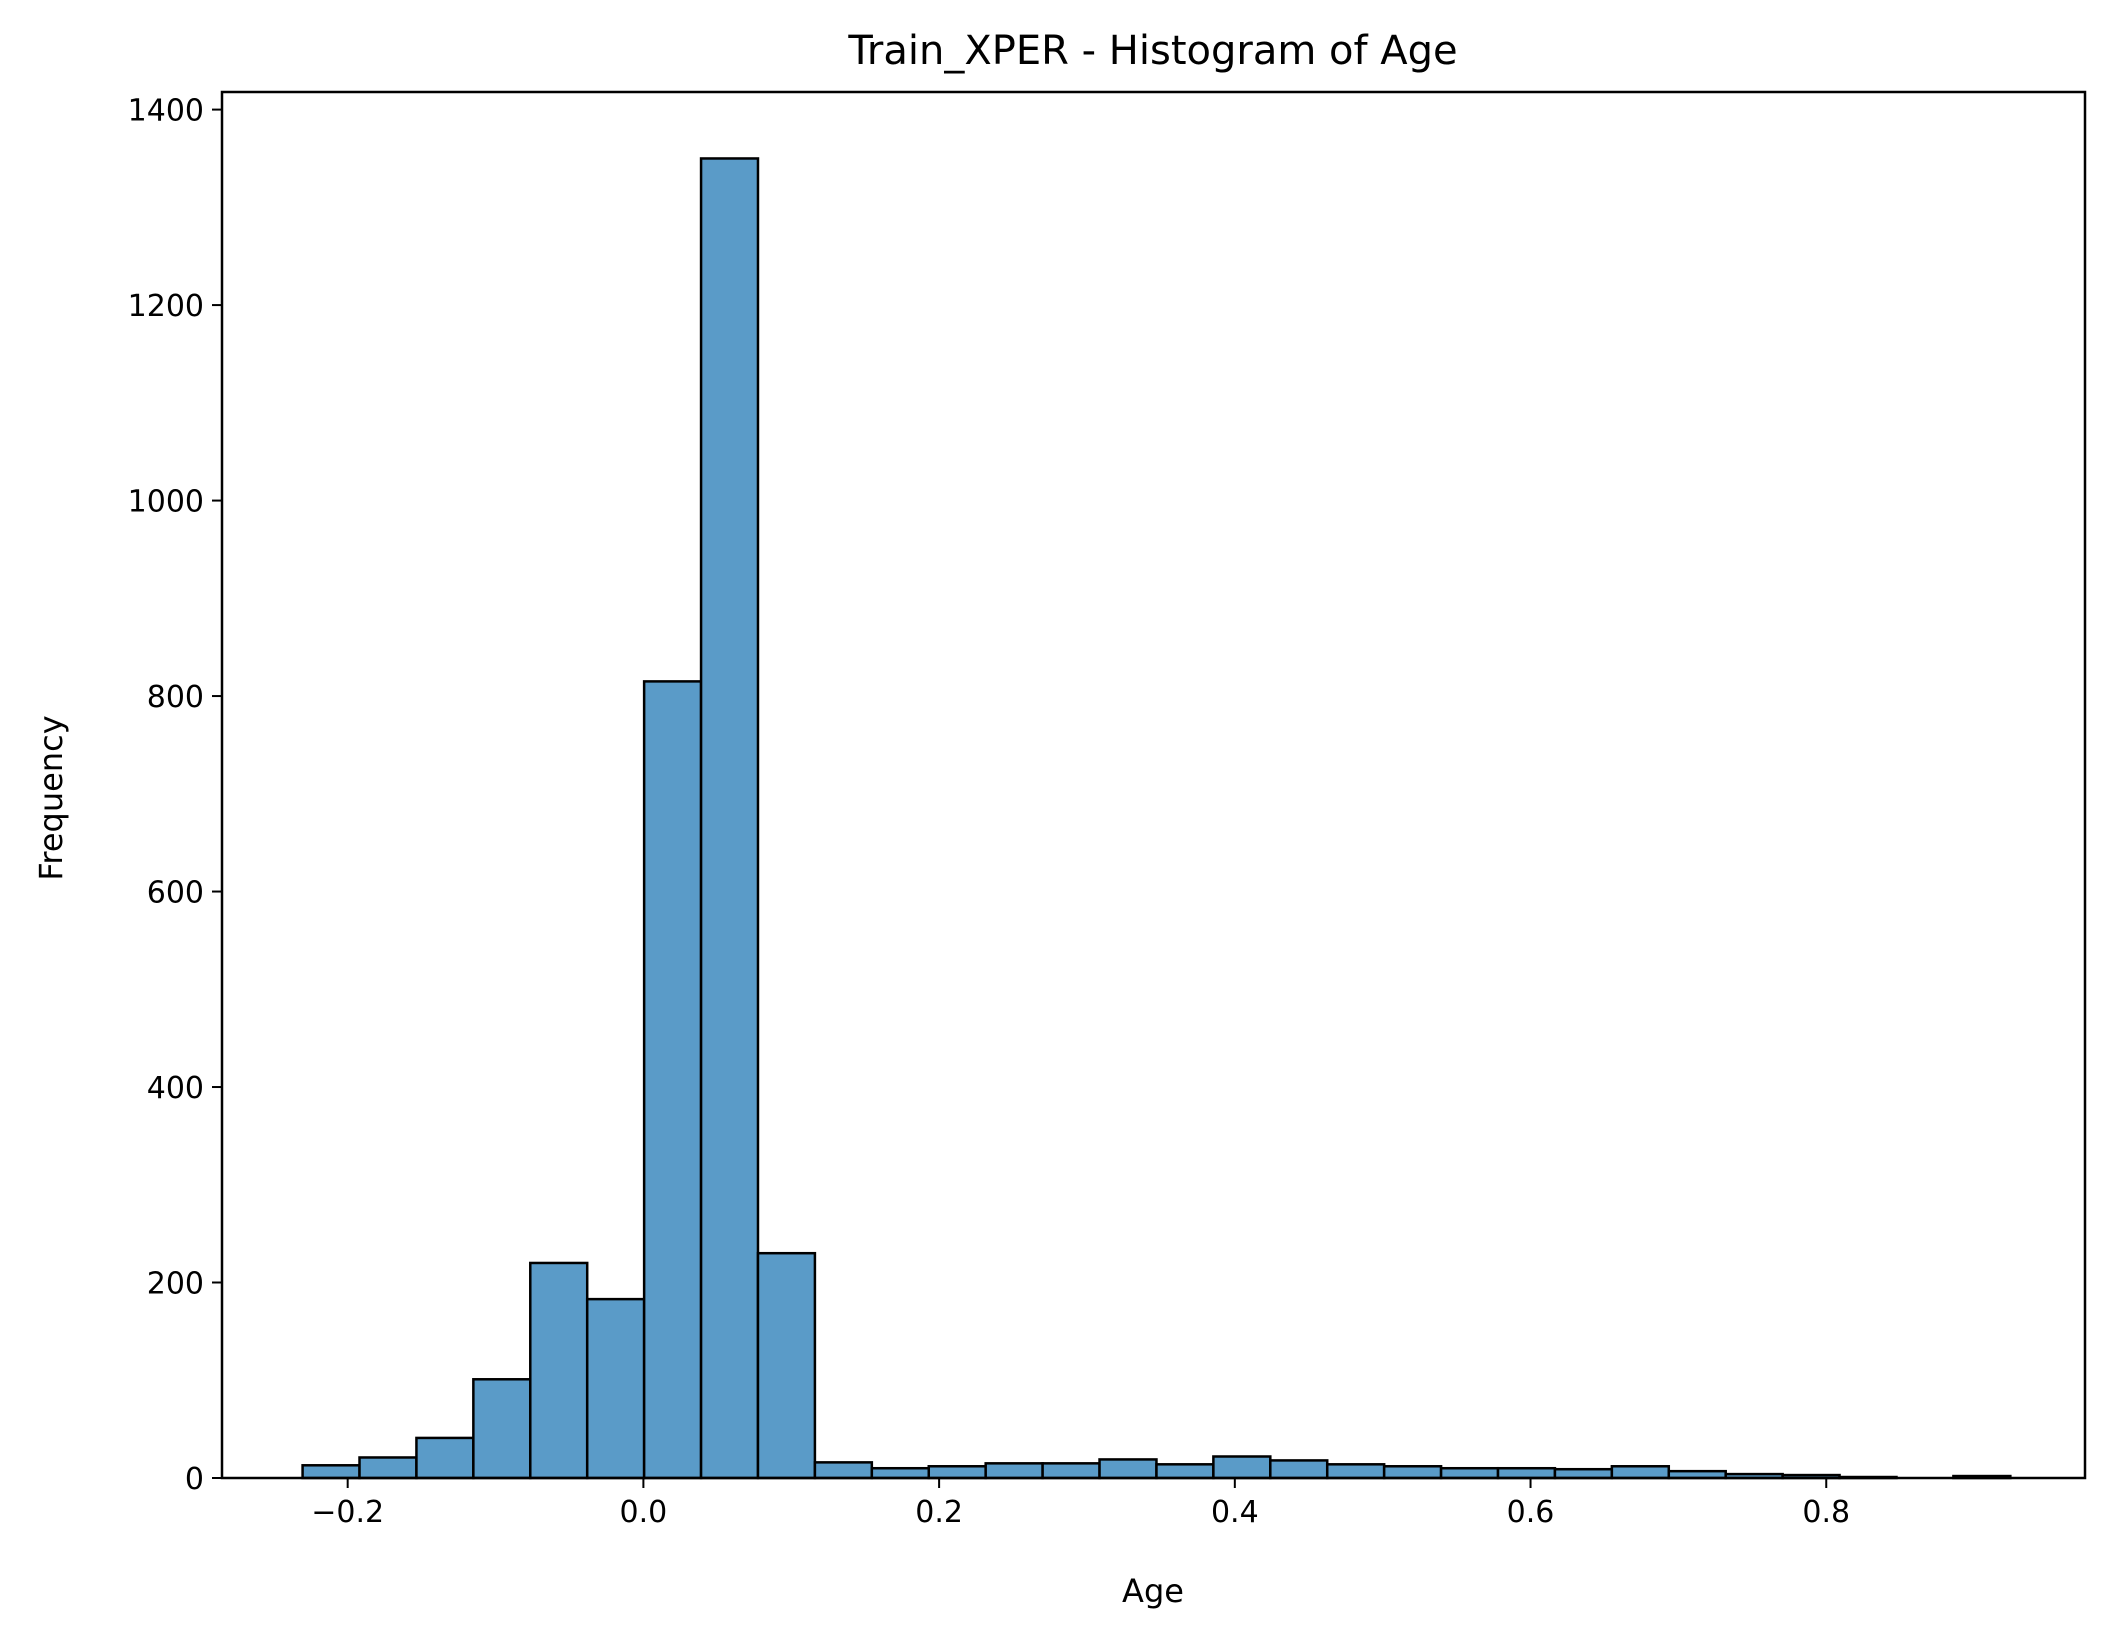 This screenshot has width=2113, height=1638. I want to click on x-tick-label: 0.8, so click(1826, 1512).